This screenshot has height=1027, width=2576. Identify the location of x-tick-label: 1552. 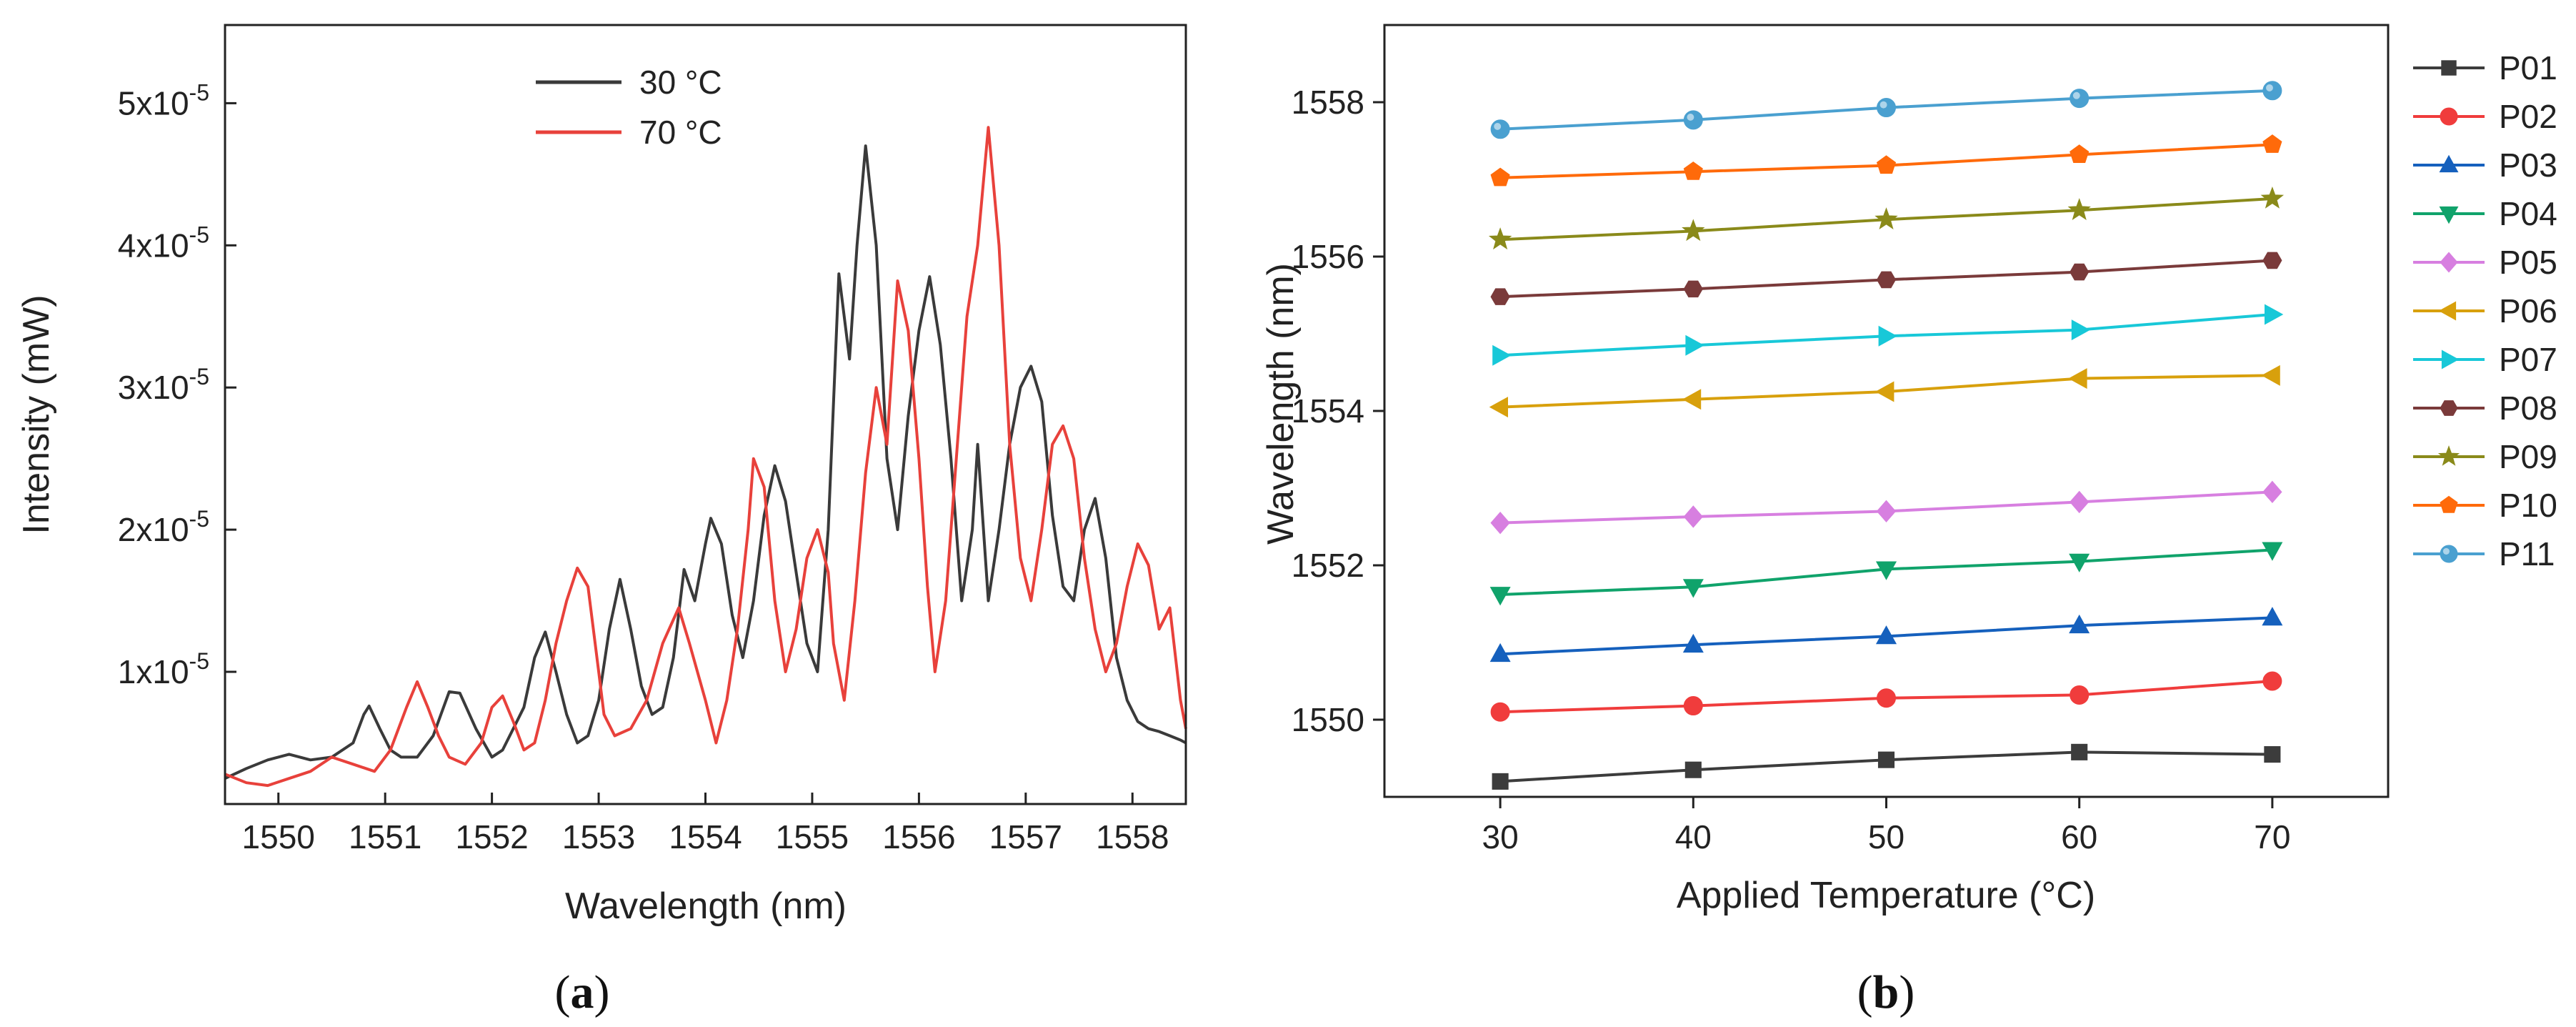
(491, 836).